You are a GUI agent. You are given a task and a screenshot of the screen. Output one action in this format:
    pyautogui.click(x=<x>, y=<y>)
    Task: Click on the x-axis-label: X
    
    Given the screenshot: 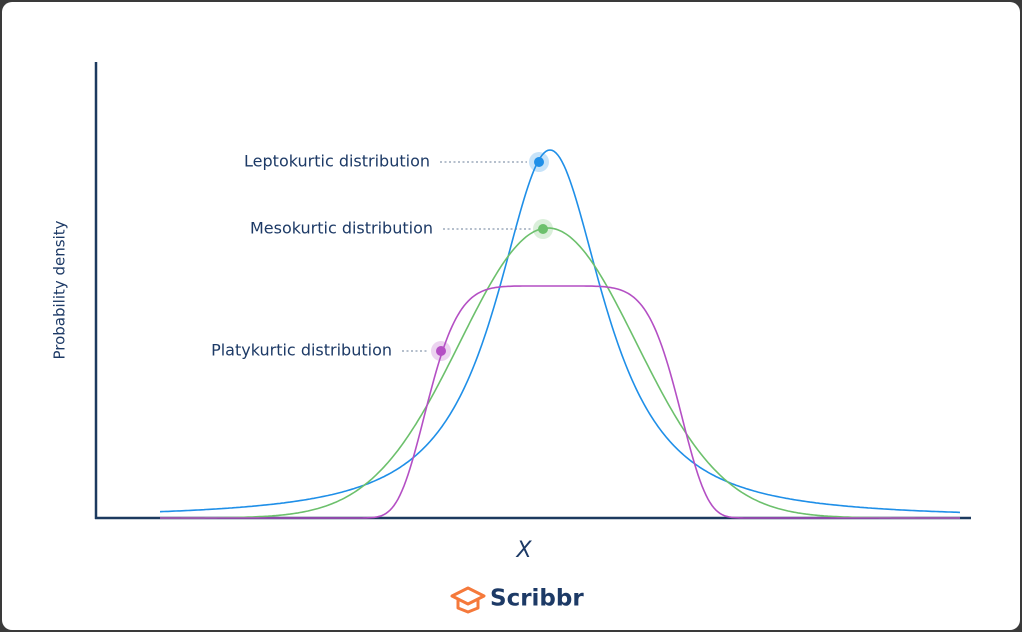 What is the action you would take?
    pyautogui.click(x=523, y=550)
    